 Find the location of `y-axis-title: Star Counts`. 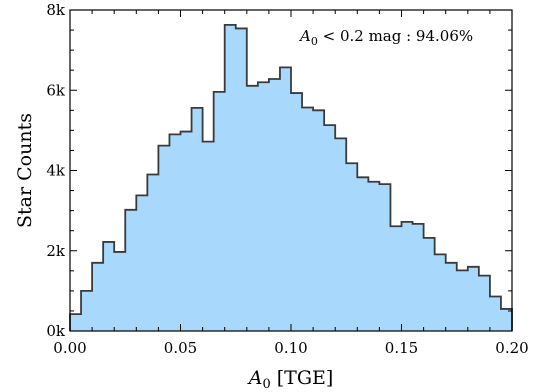

y-axis-title: Star Counts is located at coordinates (25, 170).